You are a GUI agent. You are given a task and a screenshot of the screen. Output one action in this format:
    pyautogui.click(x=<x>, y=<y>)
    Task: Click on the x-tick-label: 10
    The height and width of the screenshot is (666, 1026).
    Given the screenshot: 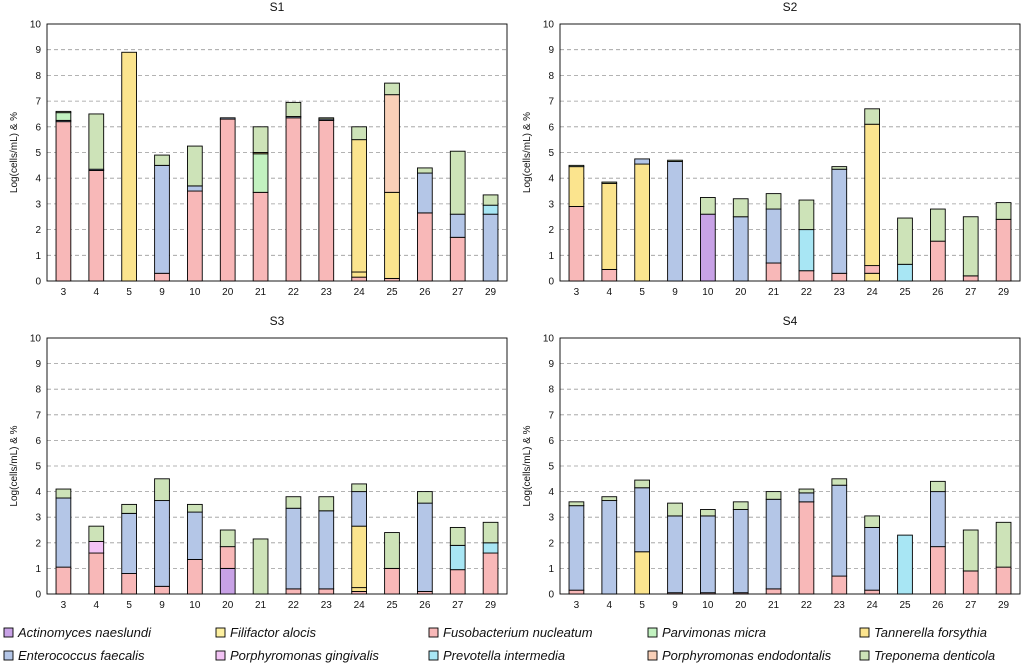 What is the action you would take?
    pyautogui.click(x=195, y=292)
    